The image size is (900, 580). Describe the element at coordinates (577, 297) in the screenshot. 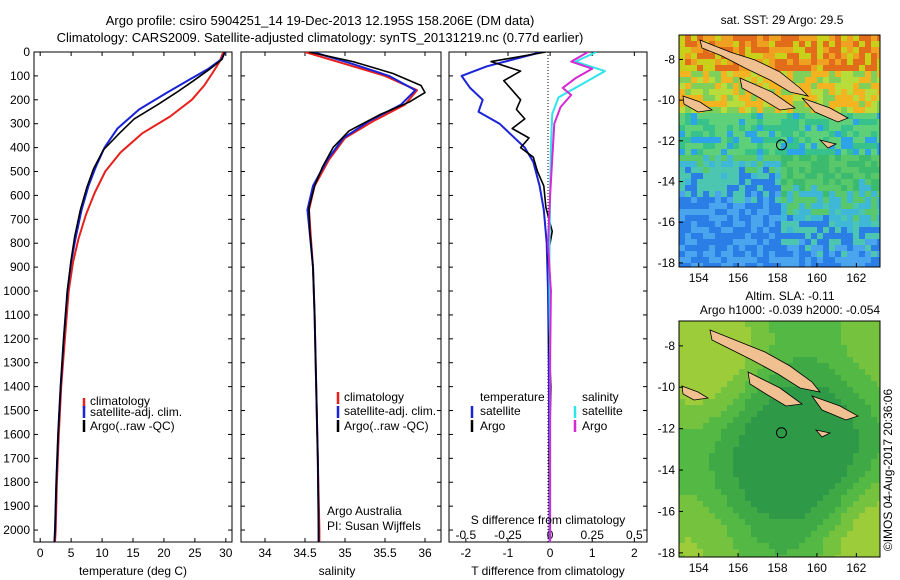

I see `series-s-satellite` at that location.